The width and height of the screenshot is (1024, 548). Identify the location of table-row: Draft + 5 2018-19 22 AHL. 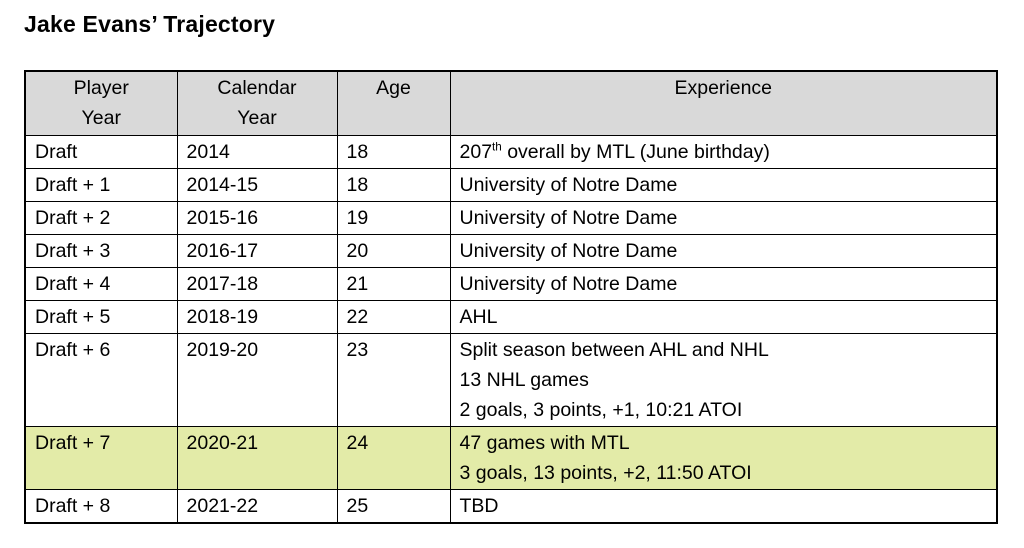
(511, 317).